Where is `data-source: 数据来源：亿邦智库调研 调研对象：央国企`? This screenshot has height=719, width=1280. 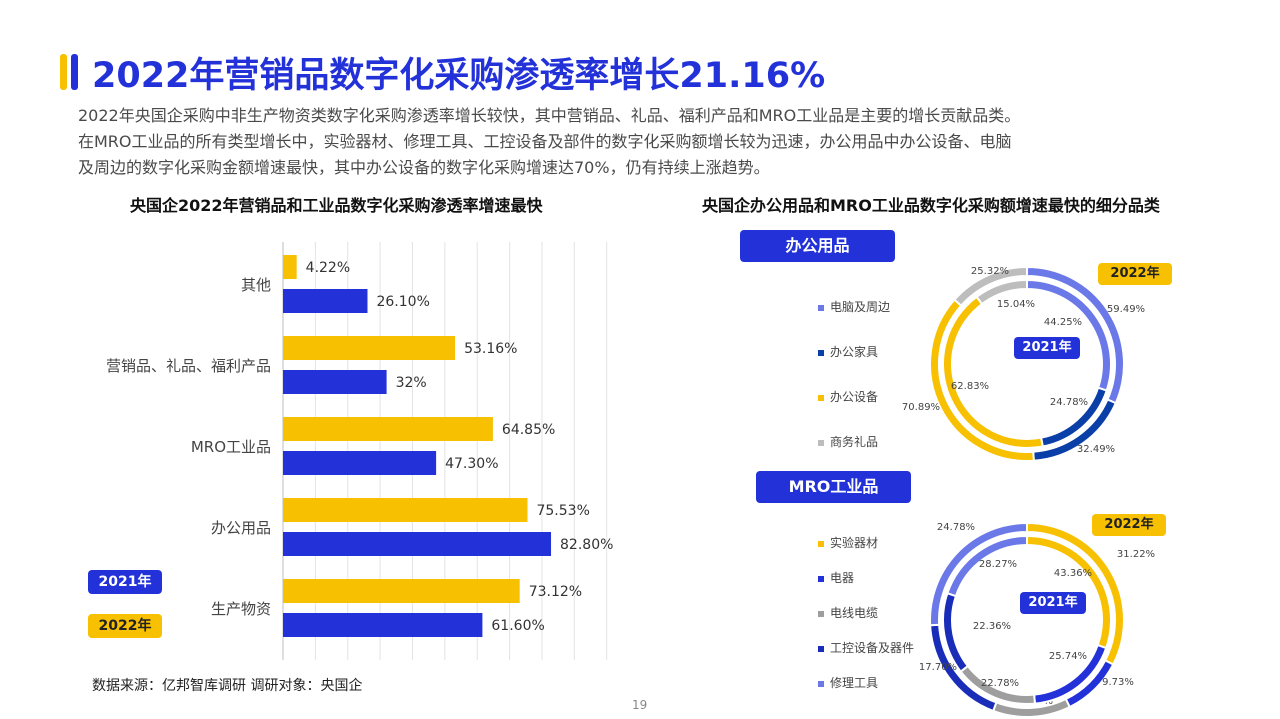
data-source: 数据来源：亿邦智库调研 调研对象：央国企 is located at coordinates (227, 686).